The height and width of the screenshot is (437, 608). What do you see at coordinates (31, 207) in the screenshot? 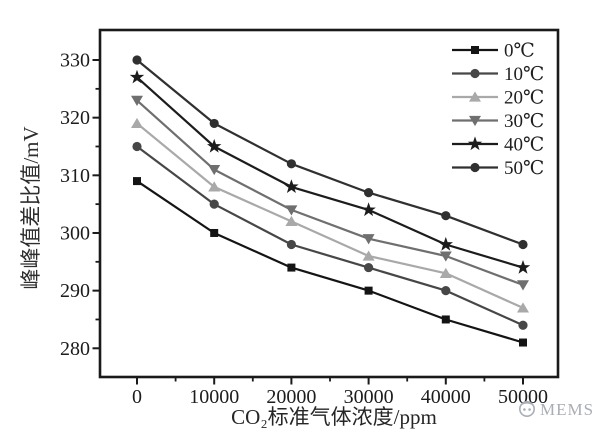
I see `y-axis-title: 峰峰值差比值/mV` at bounding box center [31, 207].